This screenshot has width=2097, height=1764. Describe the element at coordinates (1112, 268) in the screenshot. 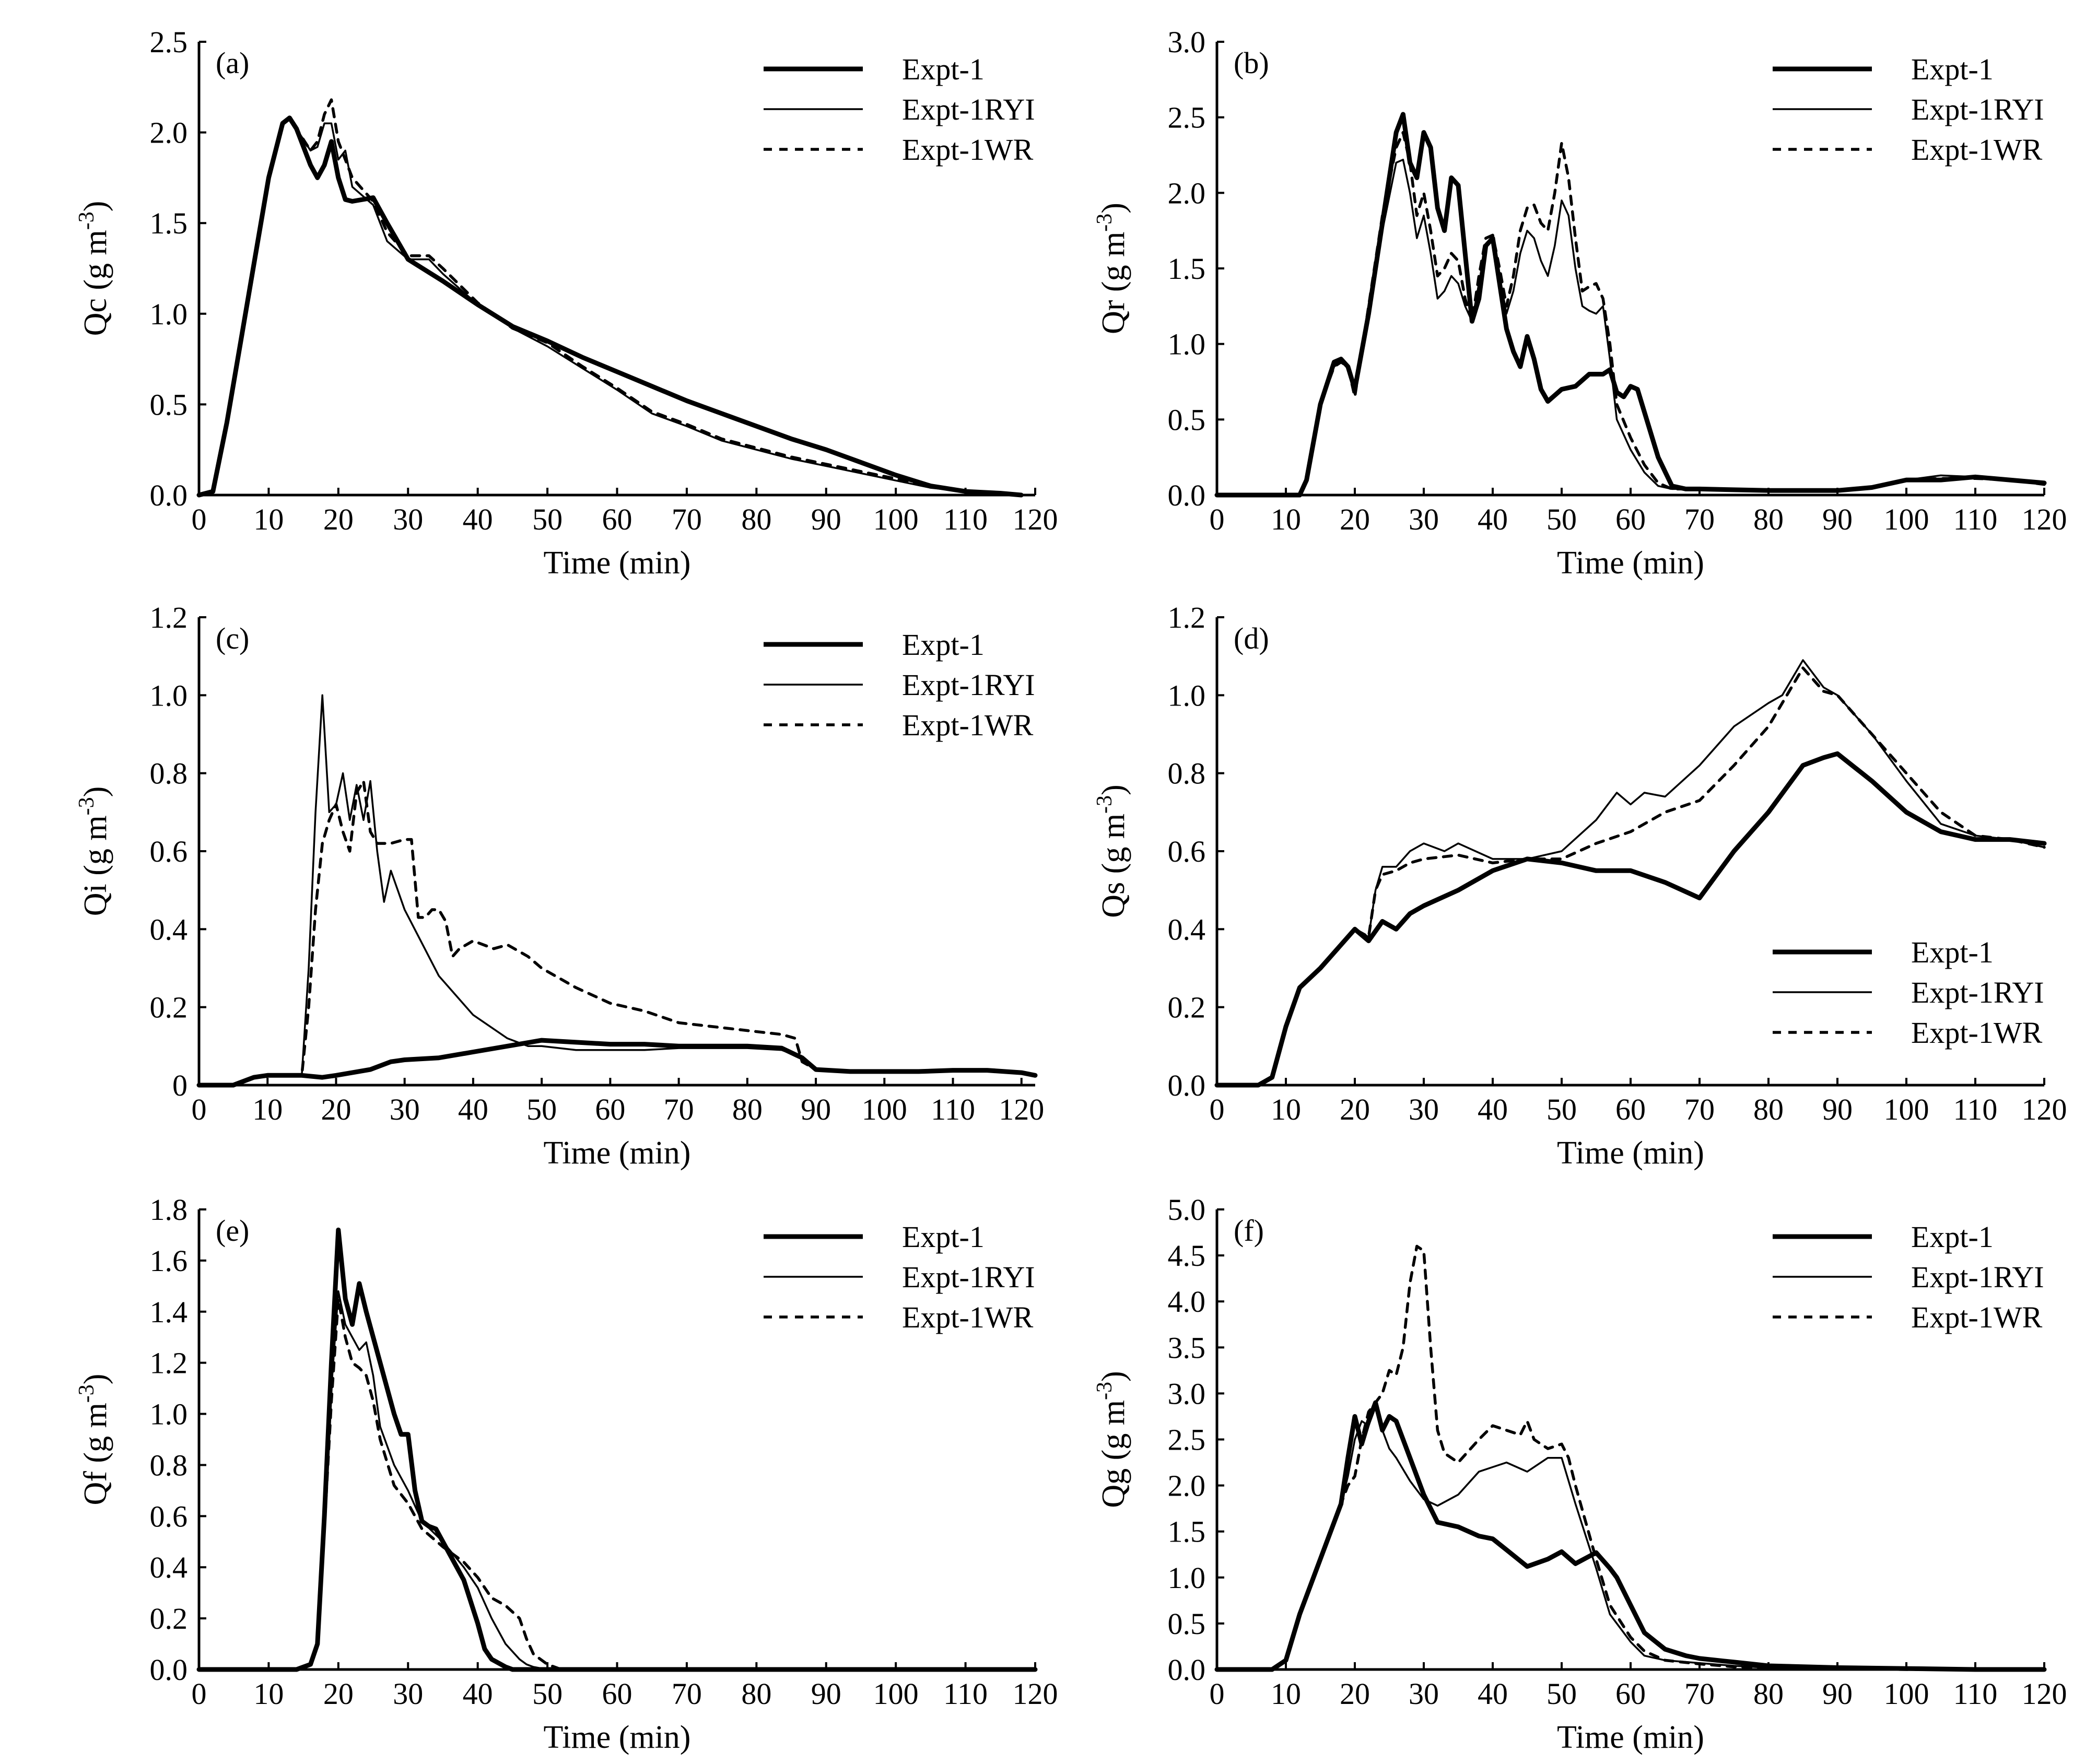

I see `y-axis-title: Qr (g m-3)` at that location.